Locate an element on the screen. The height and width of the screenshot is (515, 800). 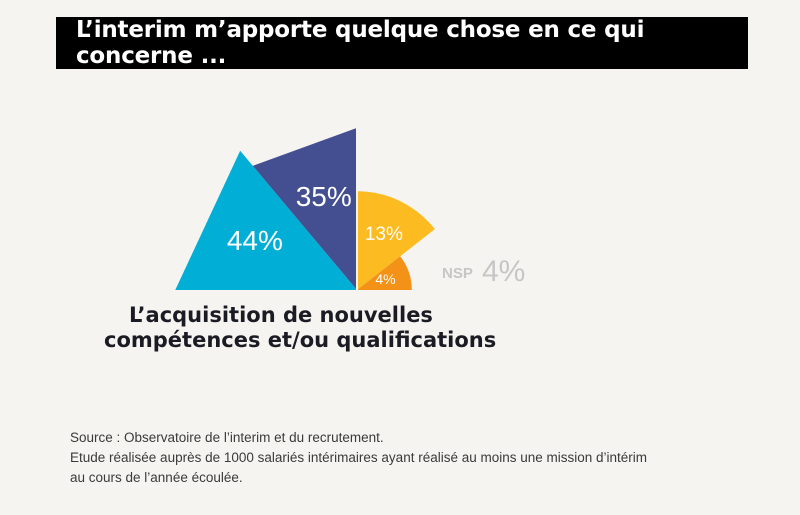
slices-group: 44% 35% 13% 4% is located at coordinates (305, 207).